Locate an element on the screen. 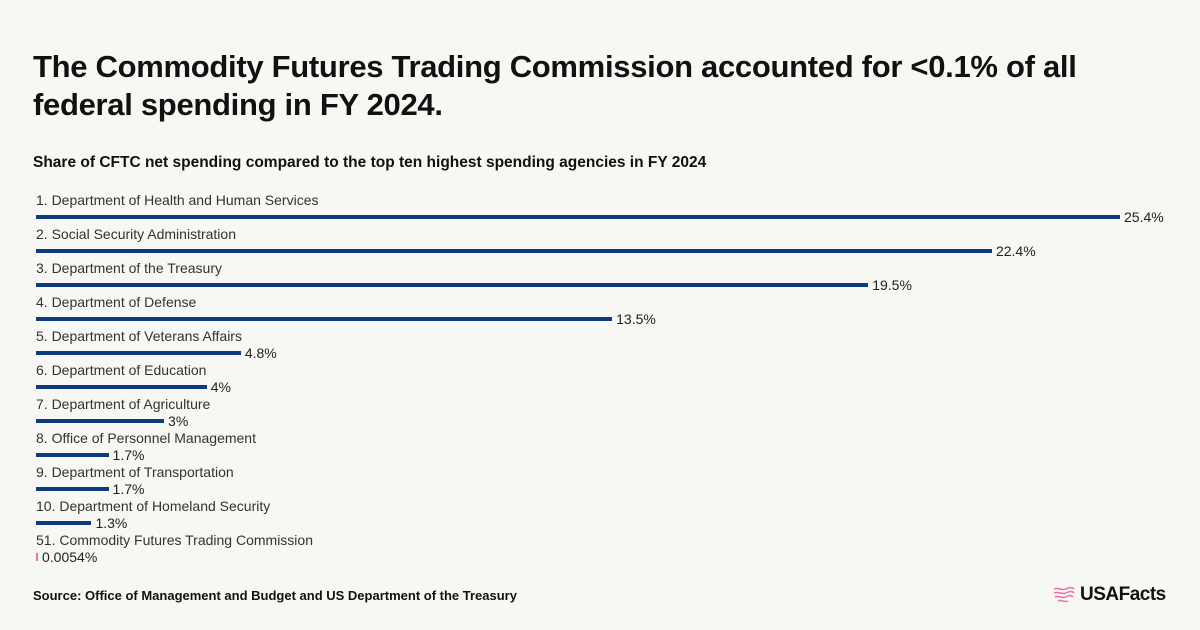  category-label: 8. Office of Personnel Management is located at coordinates (146, 438).